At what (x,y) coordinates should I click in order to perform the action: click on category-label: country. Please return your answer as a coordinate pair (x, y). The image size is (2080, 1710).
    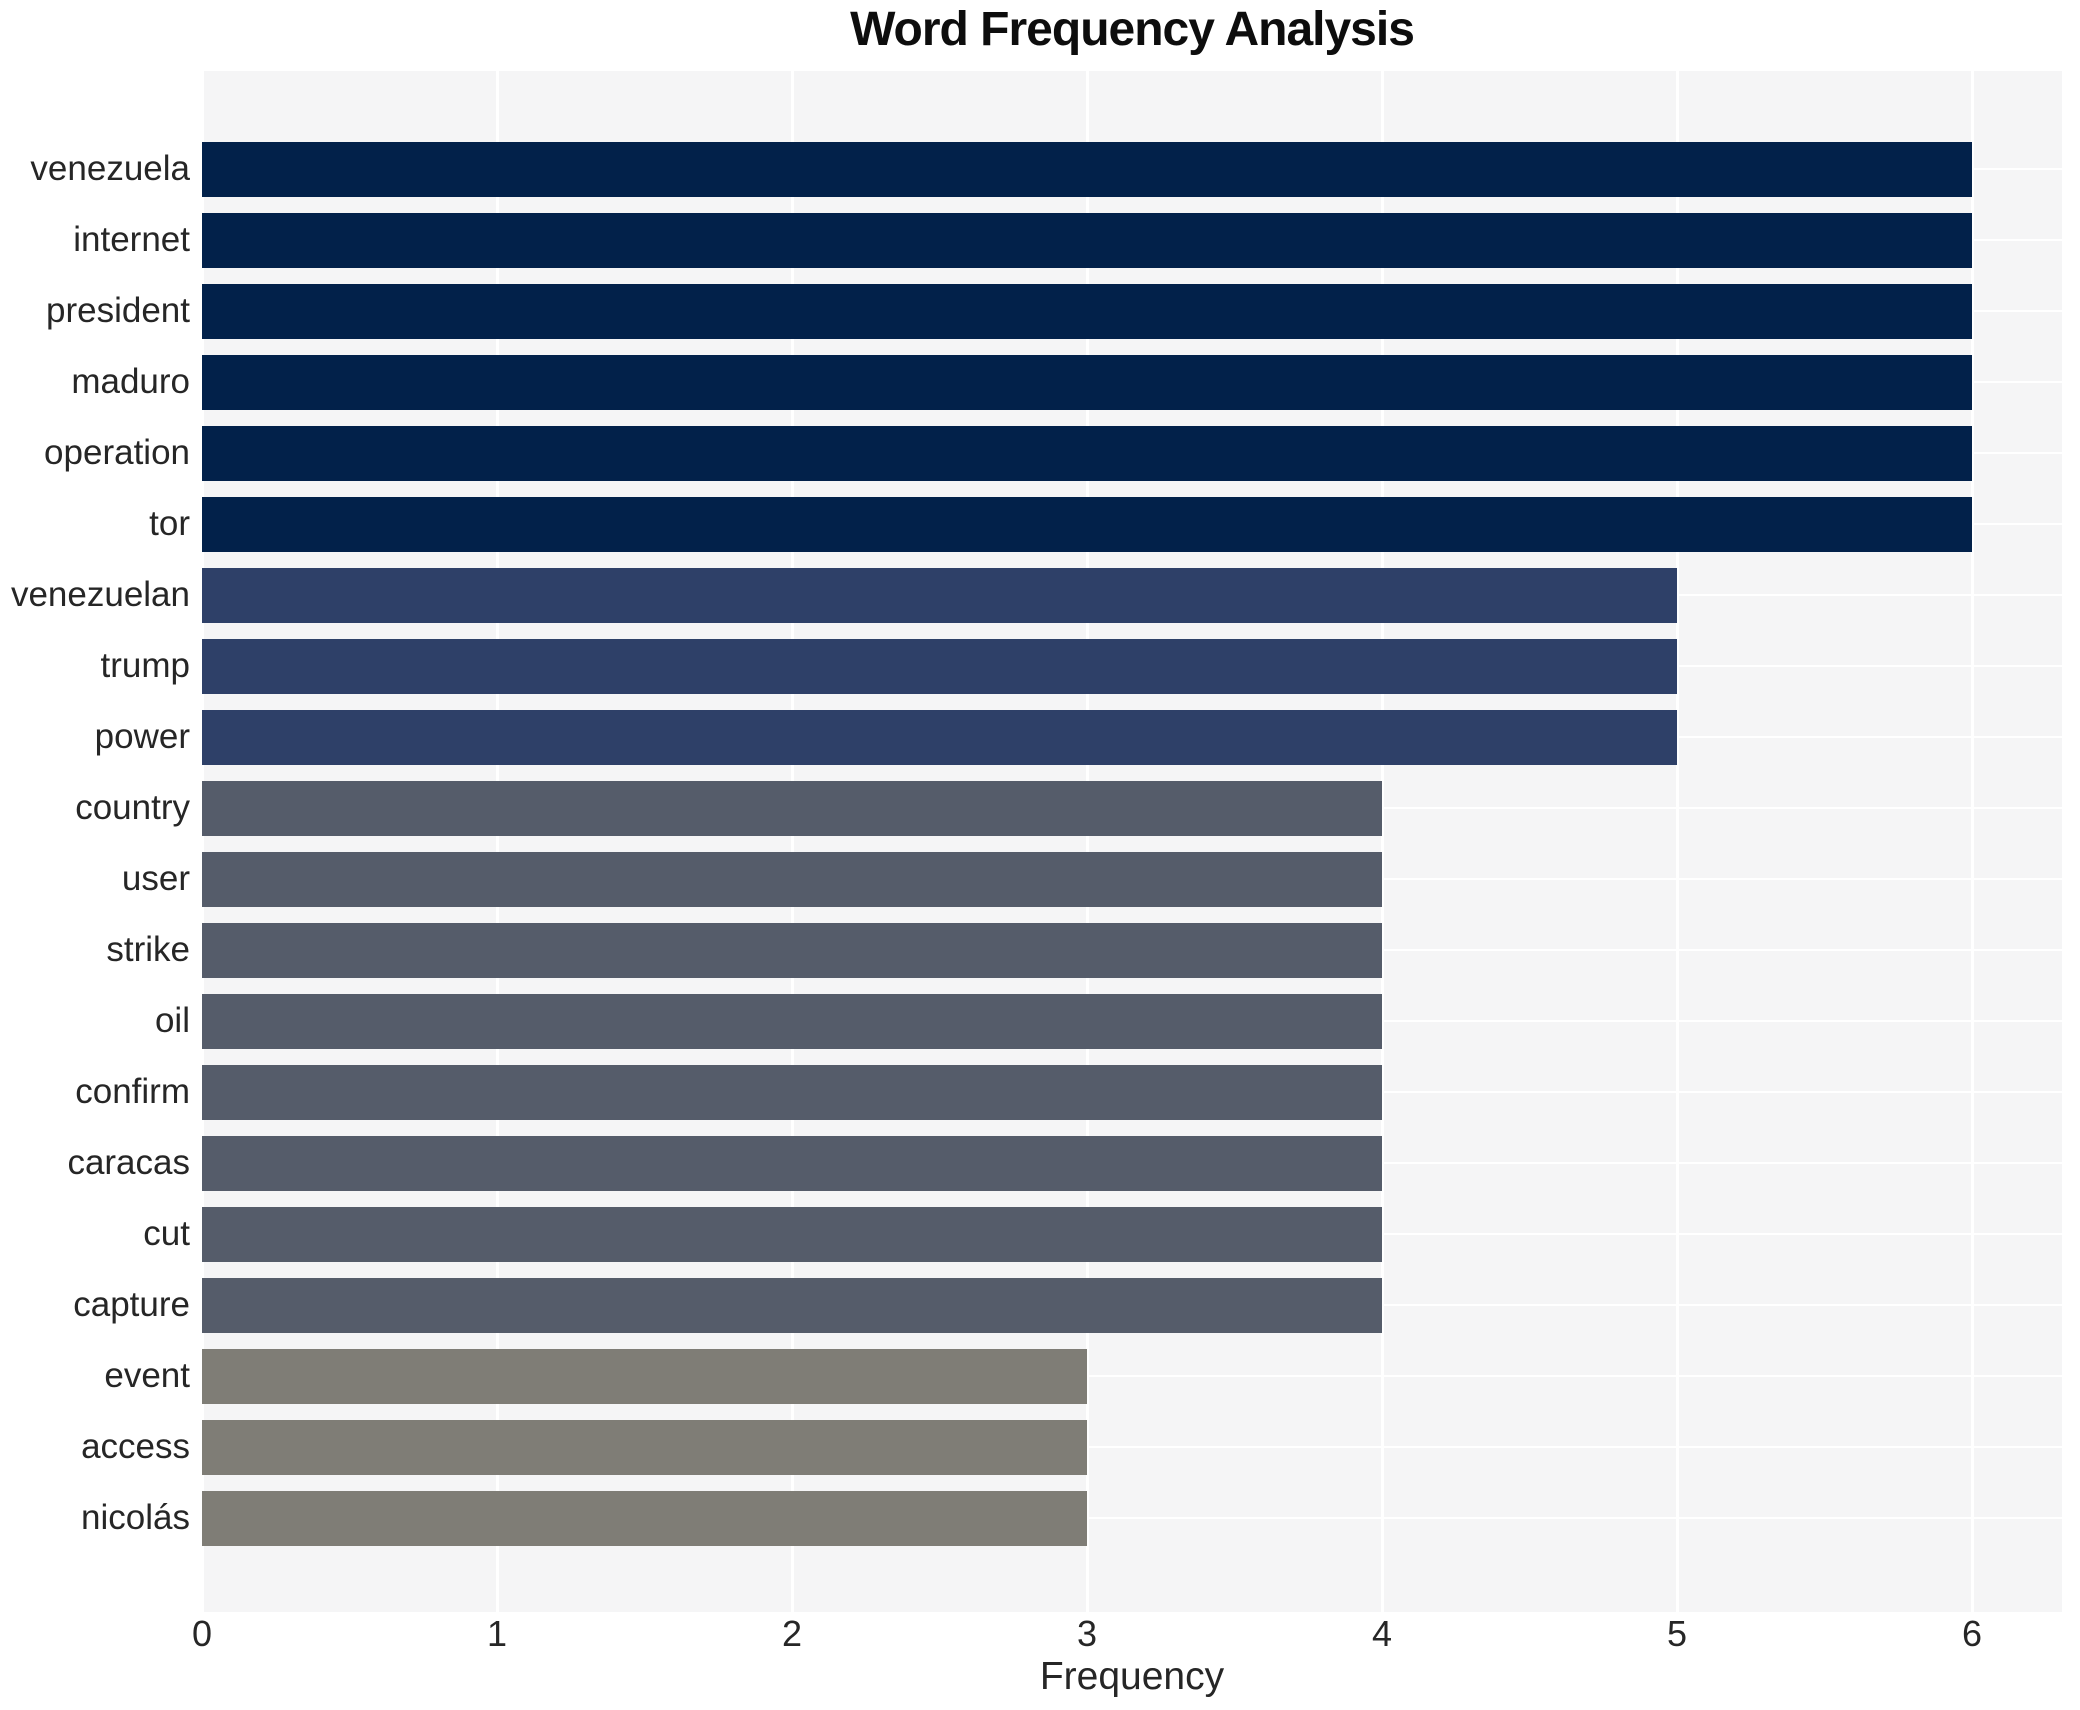
    Looking at the image, I should click on (132, 807).